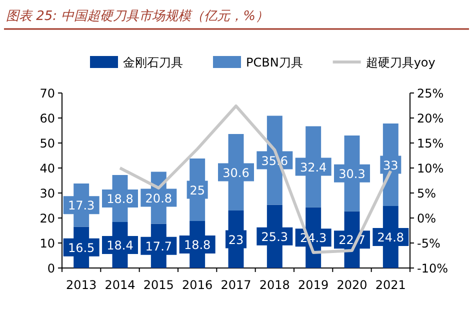  What do you see at coordinates (47, 143) in the screenshot?
I see `y-tick-label: 50` at bounding box center [47, 143].